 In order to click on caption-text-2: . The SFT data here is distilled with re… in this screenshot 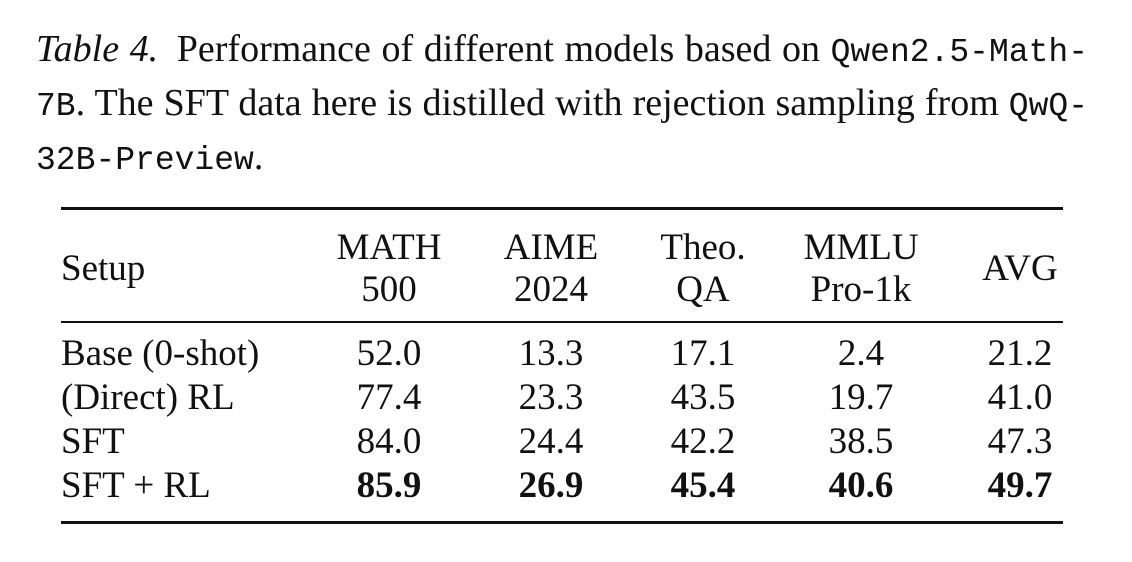, I will do `click(542, 103)`.